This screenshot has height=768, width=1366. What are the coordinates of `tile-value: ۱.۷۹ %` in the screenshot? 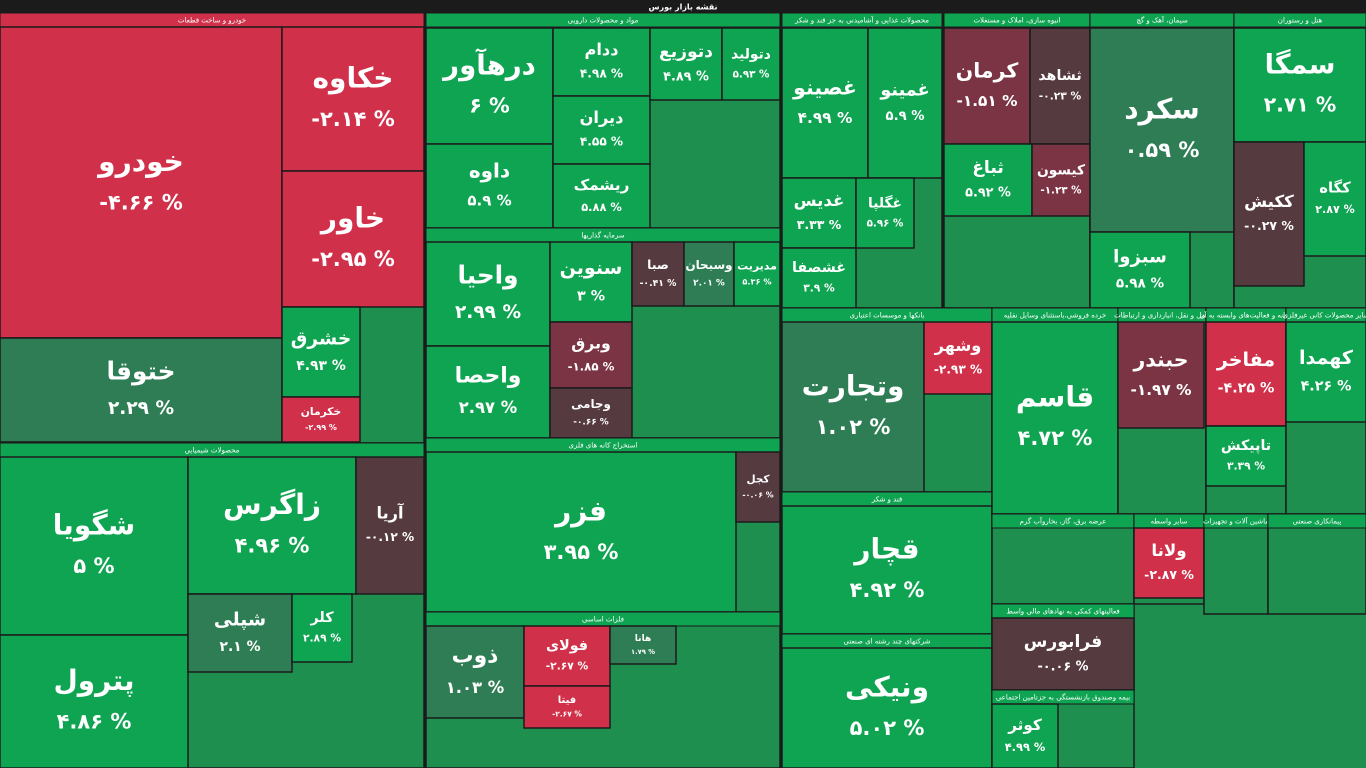 It's located at (643, 652).